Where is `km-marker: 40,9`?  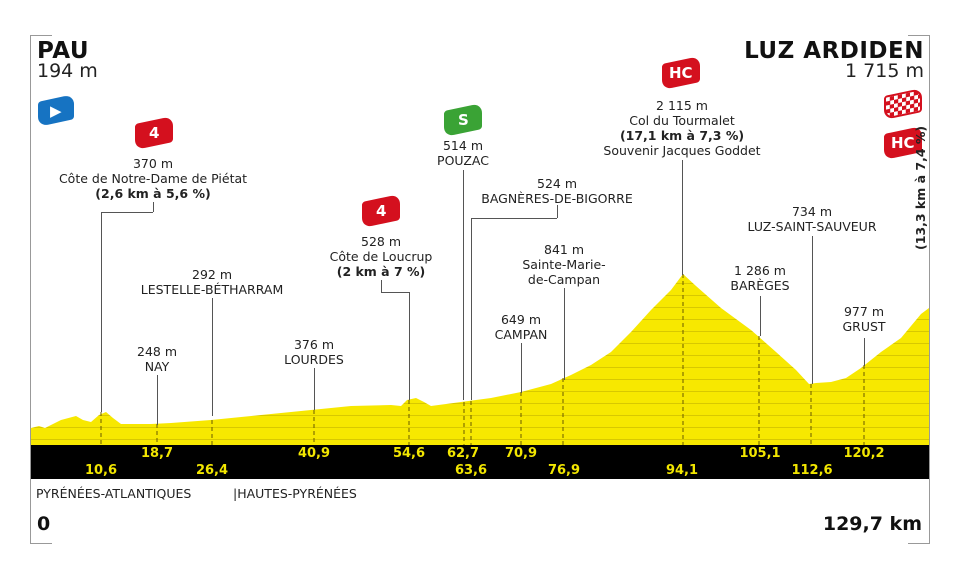 km-marker: 40,9 is located at coordinates (314, 453).